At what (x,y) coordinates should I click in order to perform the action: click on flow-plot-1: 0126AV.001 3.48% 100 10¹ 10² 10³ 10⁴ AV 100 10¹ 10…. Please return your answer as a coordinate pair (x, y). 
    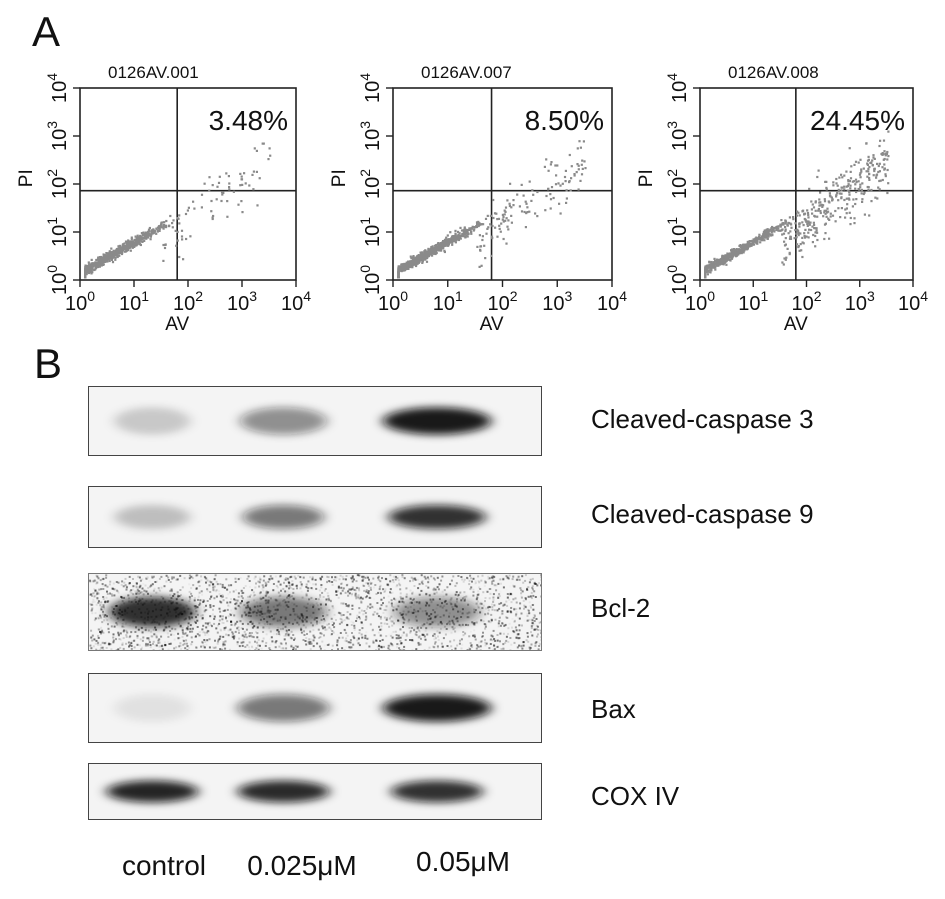
    Looking at the image, I should click on (163, 199).